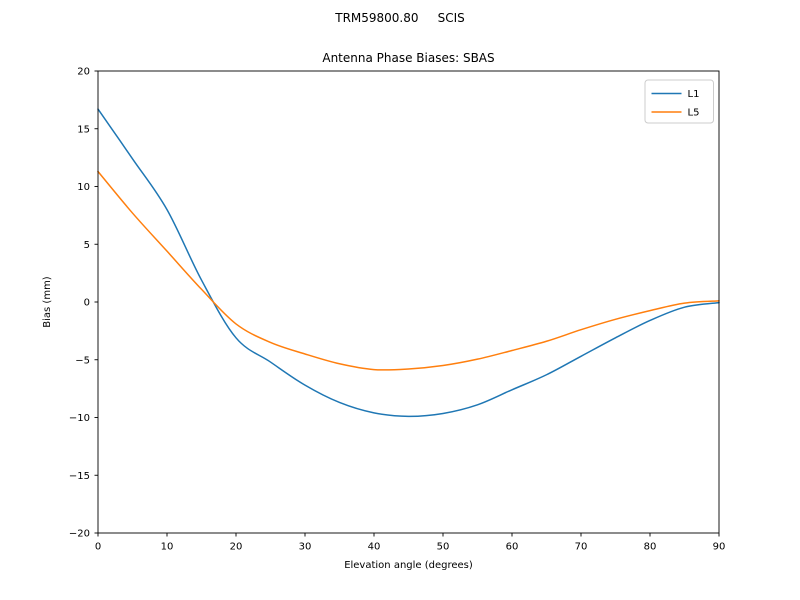 This screenshot has width=800, height=600. I want to click on x-tick-label: 30, so click(305, 547).